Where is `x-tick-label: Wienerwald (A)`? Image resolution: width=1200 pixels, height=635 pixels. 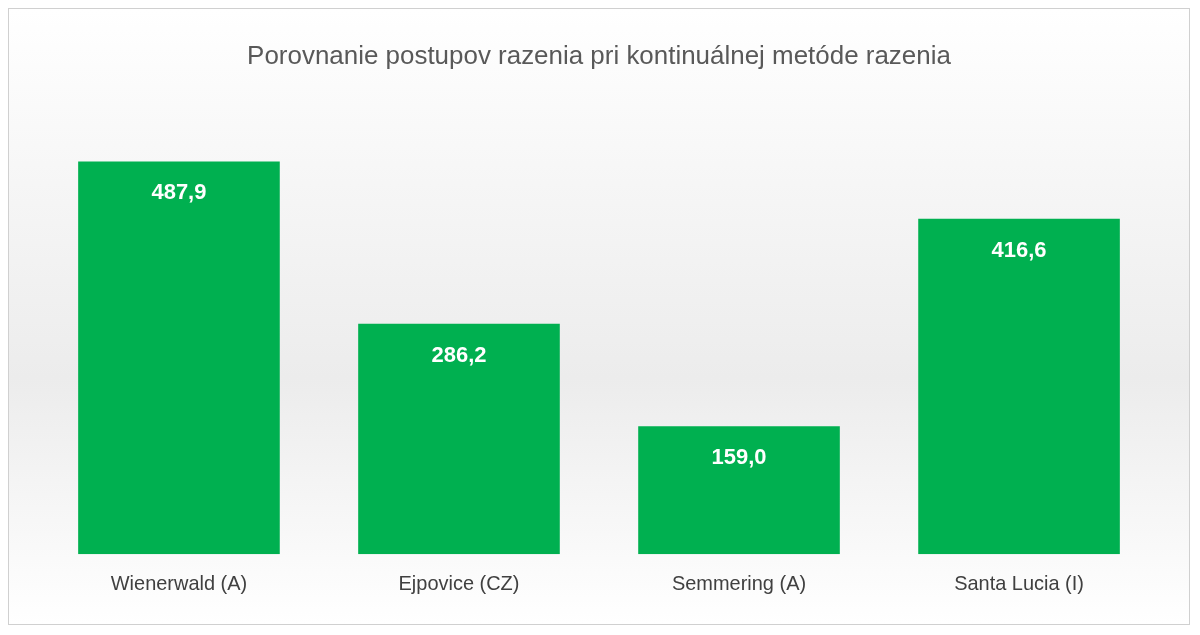 x-tick-label: Wienerwald (A) is located at coordinates (179, 582).